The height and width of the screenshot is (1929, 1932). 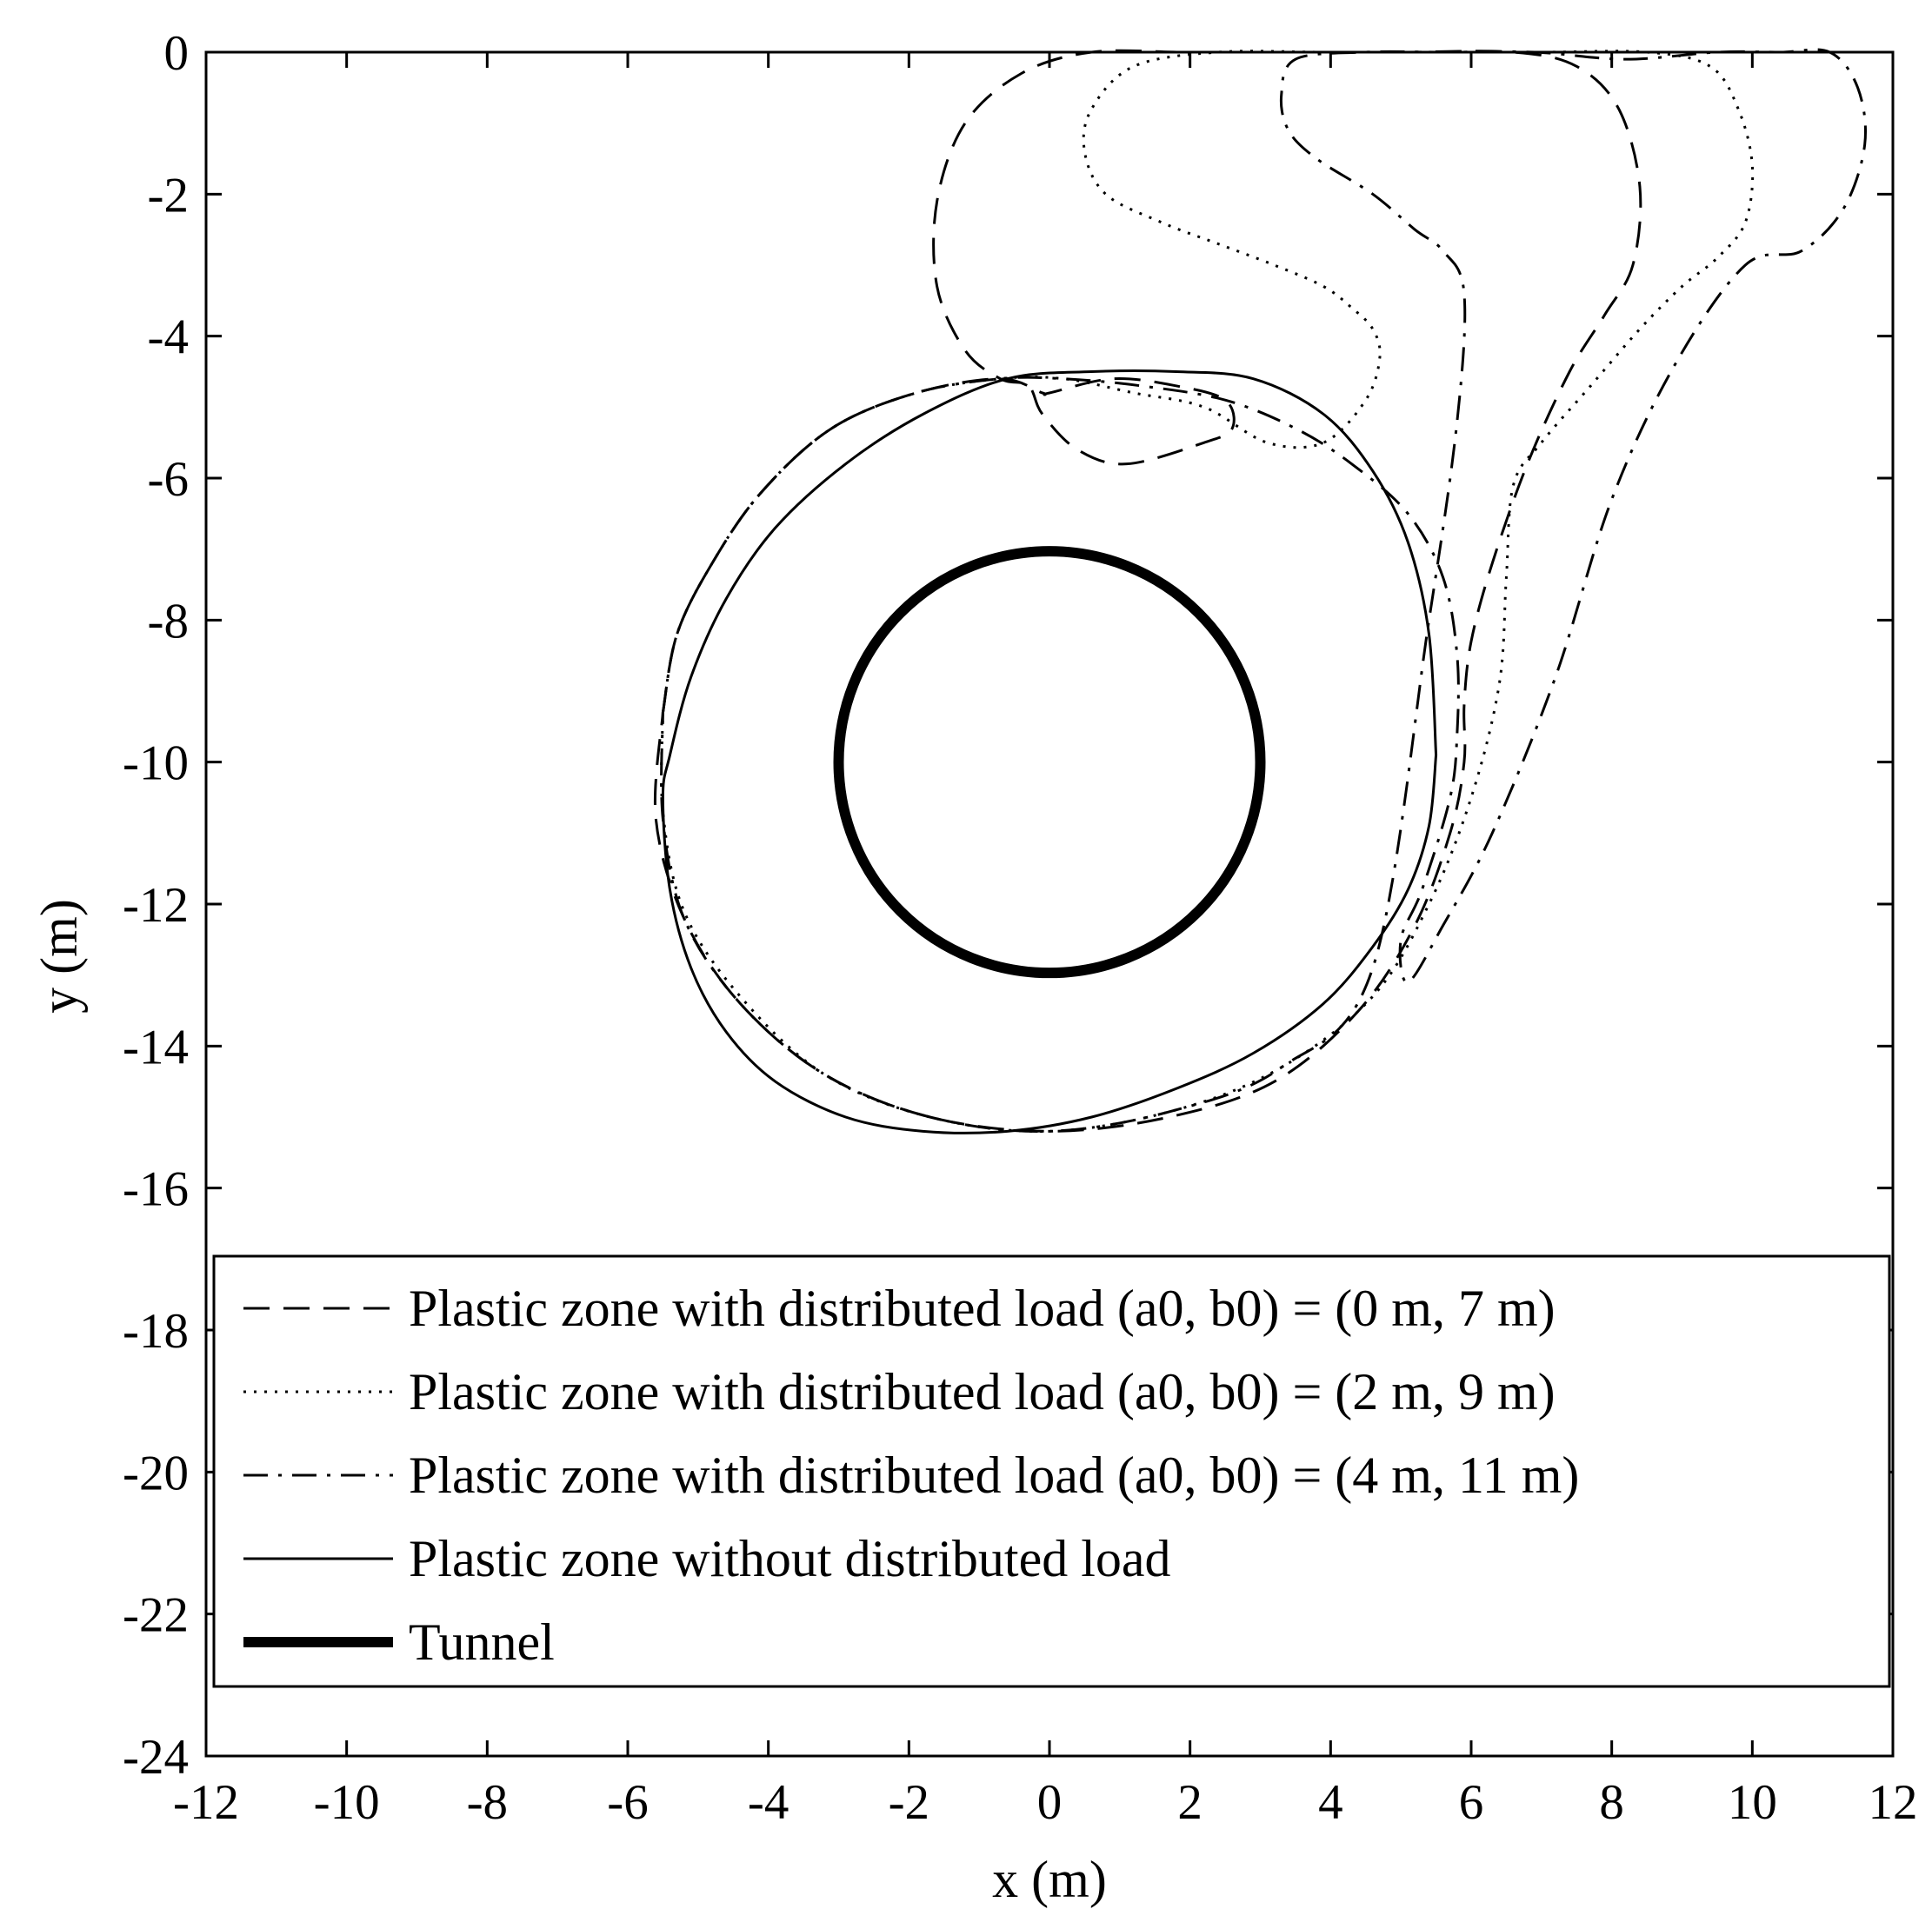 What do you see at coordinates (156, 1047) in the screenshot?
I see `y-tick-label: -14` at bounding box center [156, 1047].